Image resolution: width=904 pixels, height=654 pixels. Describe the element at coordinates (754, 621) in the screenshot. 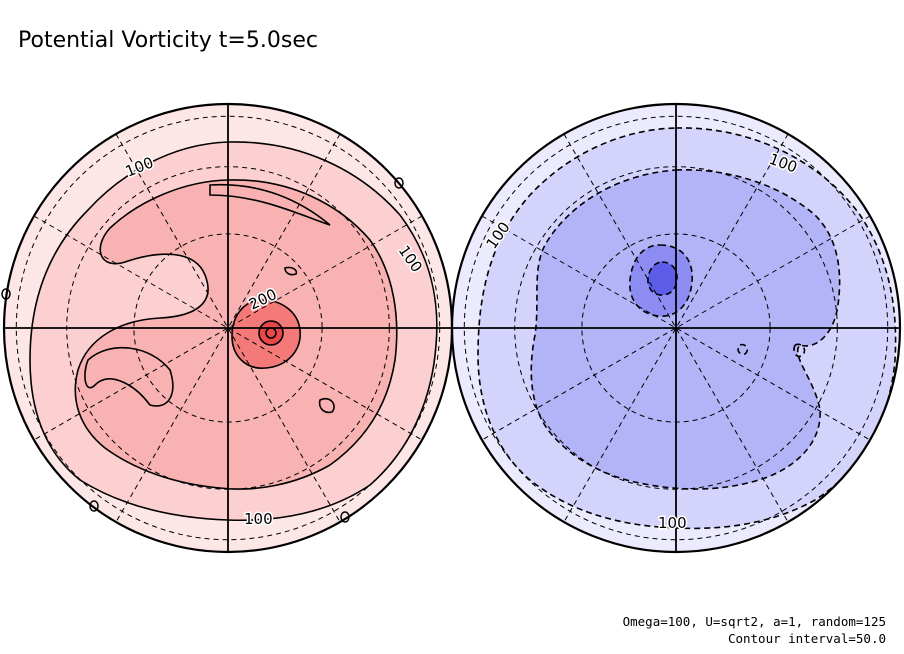

I see `parameter-caption: Omega=100, U=sqrt2, a=1, random=125` at that location.